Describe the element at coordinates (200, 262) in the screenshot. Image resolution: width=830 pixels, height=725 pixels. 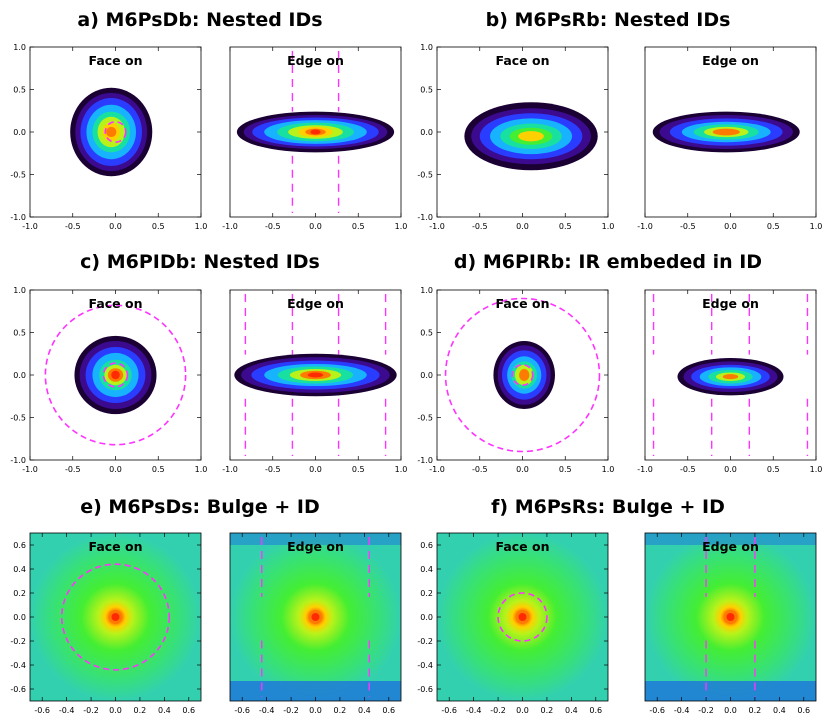
I see `figure-title: c) M6PIDb: Nested IDs` at that location.